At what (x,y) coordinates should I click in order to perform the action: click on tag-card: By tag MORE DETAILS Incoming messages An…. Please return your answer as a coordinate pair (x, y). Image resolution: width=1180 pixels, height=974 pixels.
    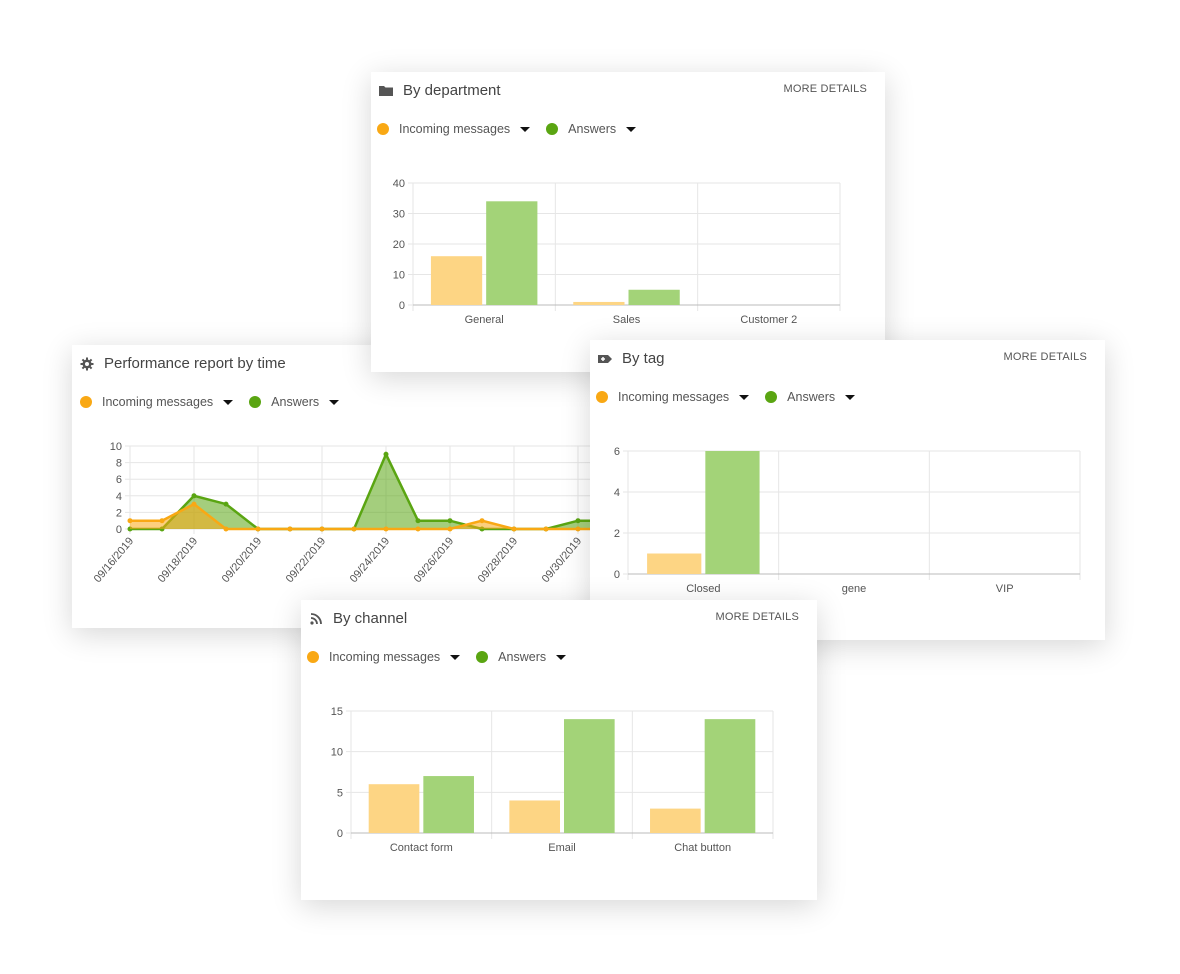
    Looking at the image, I should click on (847, 490).